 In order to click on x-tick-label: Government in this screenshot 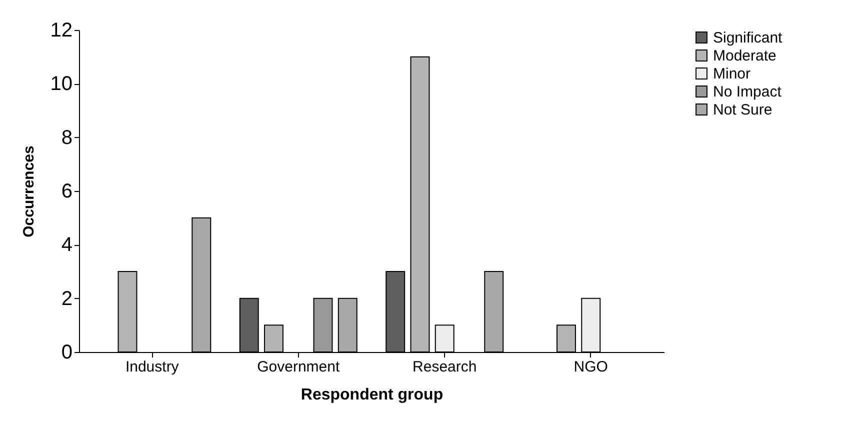, I will do `click(298, 367)`.